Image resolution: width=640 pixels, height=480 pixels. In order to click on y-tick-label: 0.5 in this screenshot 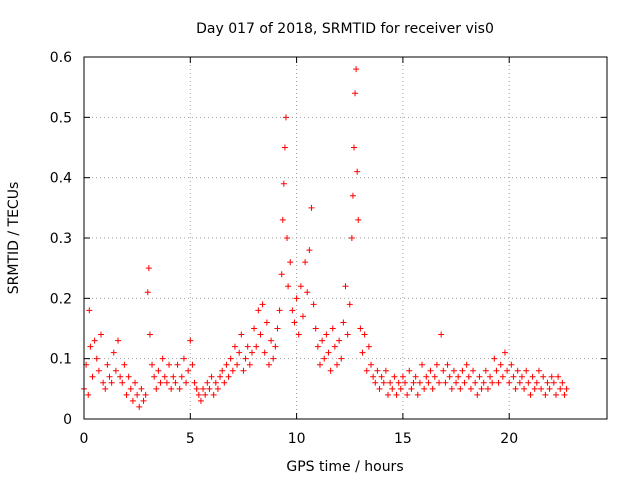, I will do `click(61, 118)`.